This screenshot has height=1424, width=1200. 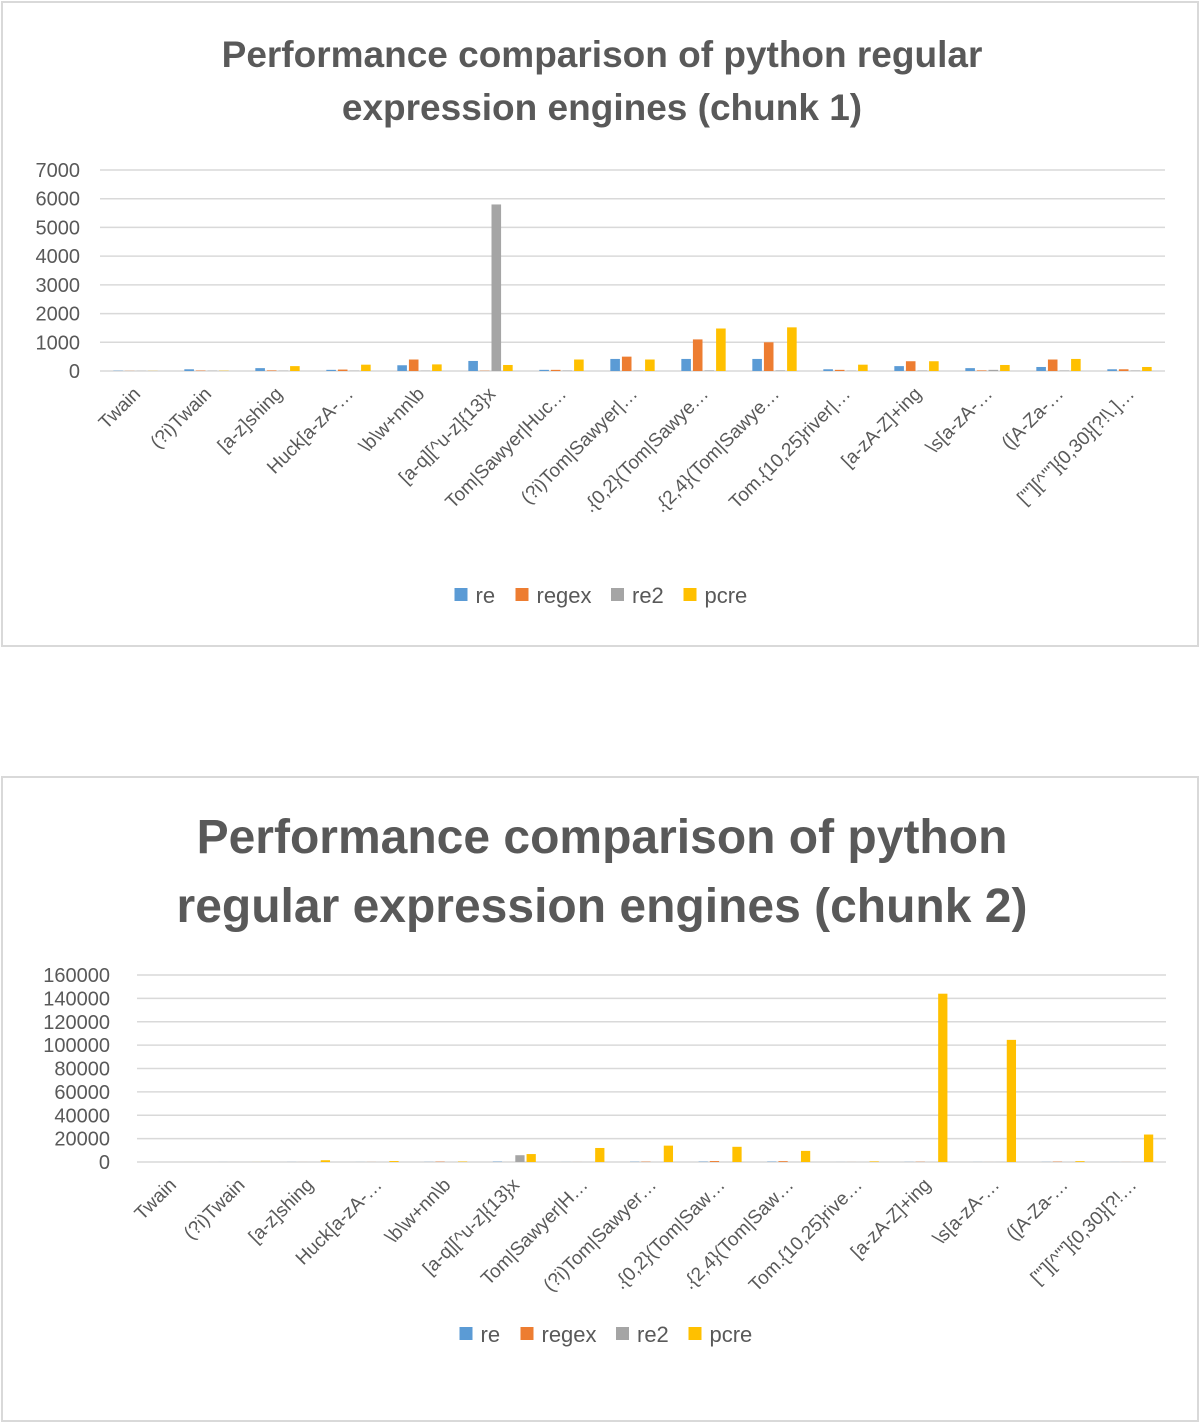 I want to click on legend-swatch-pcre, so click(x=690, y=594).